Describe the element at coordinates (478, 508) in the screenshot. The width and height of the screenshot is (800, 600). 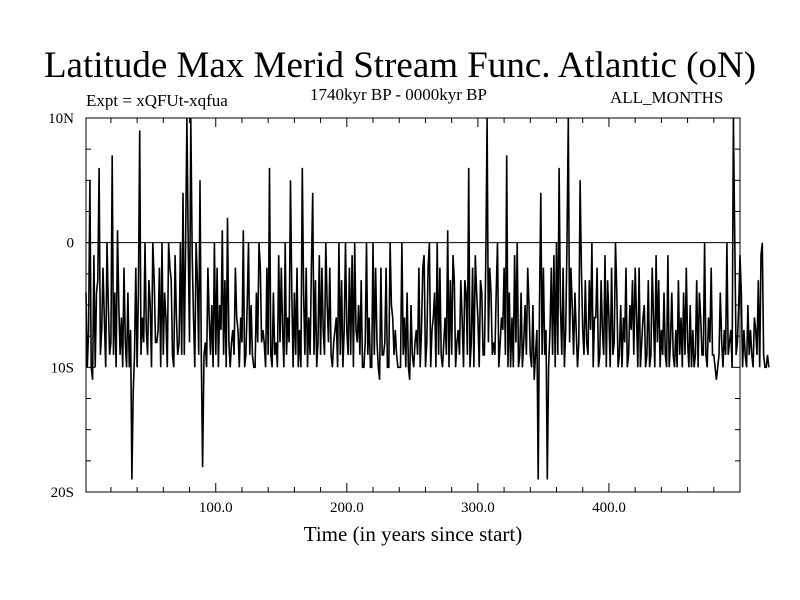
I see `x-tick-label: 300.0` at that location.